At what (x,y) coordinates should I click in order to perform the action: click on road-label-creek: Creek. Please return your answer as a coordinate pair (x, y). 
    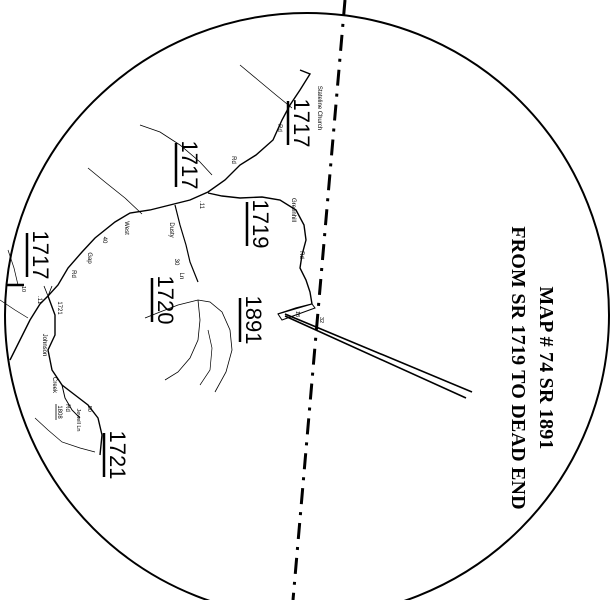
    Looking at the image, I should click on (54, 385).